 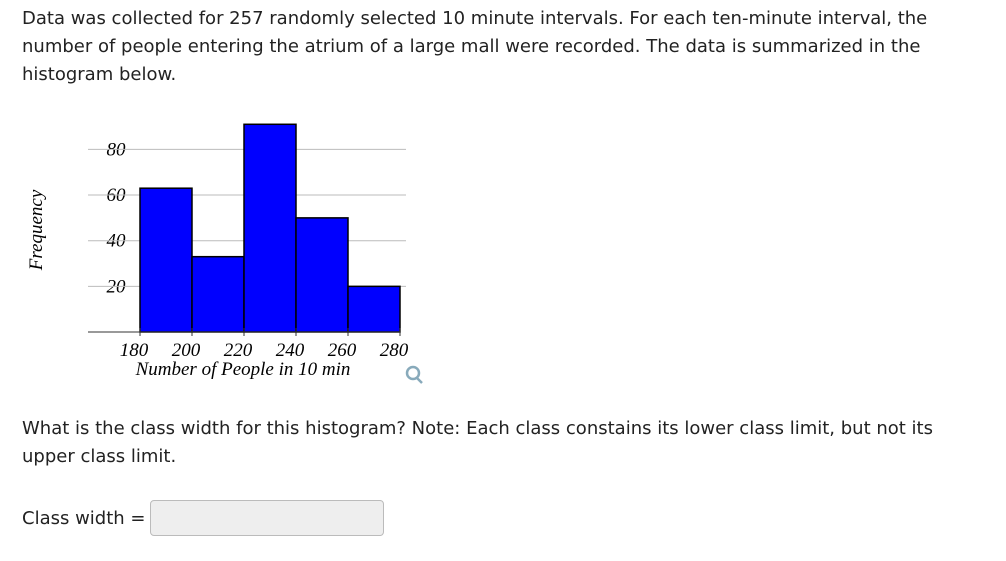 What do you see at coordinates (186, 350) in the screenshot?
I see `x-tick-label: 200` at bounding box center [186, 350].